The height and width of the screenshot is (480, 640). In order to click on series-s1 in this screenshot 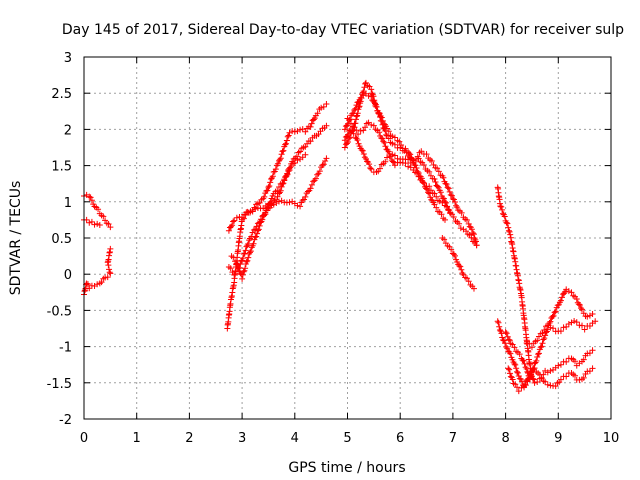, I will do `click(97, 211)`.